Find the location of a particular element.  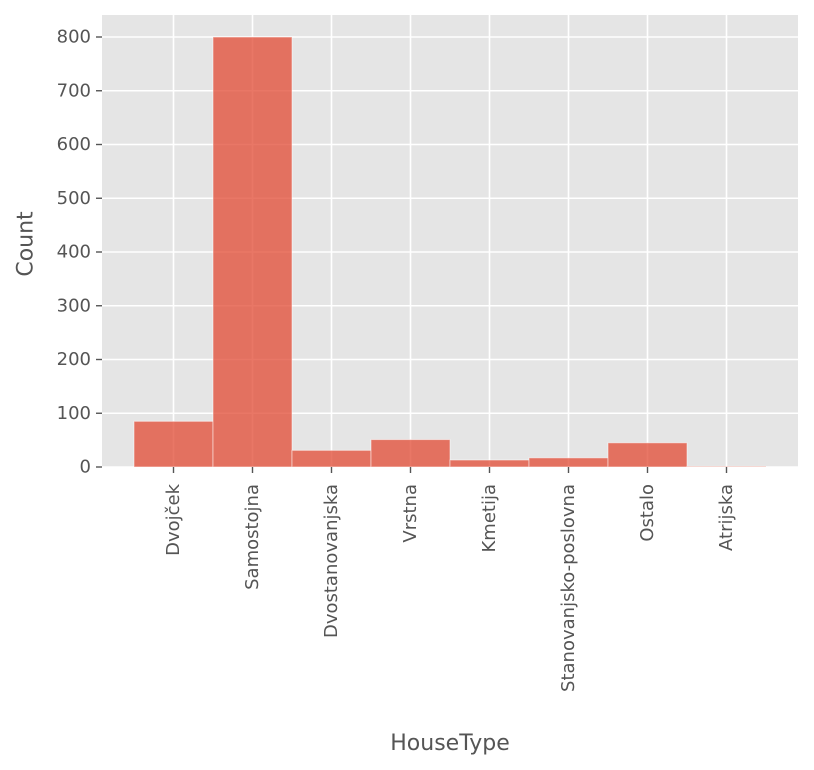

x-tick-label: Atrijska is located at coordinates (726, 517).